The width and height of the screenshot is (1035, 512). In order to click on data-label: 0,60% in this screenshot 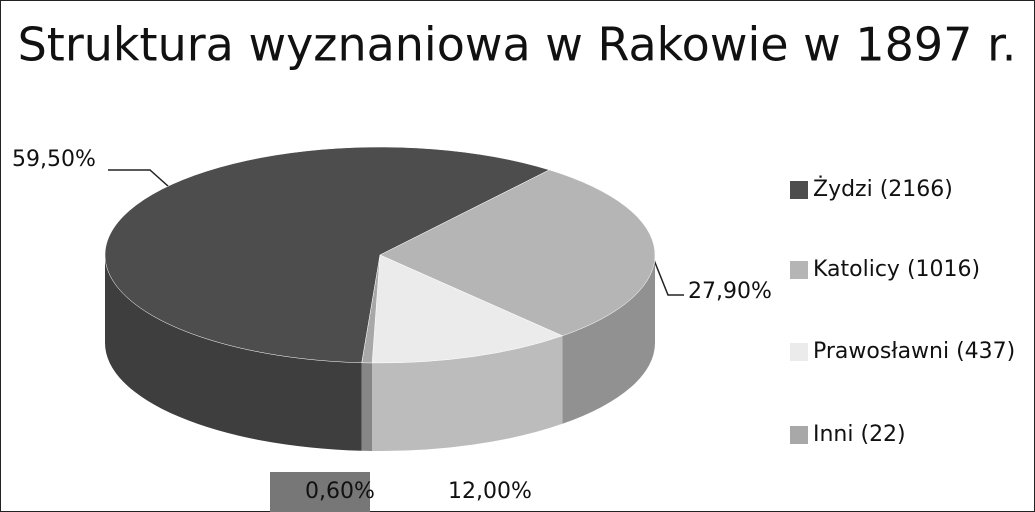, I will do `click(340, 491)`.